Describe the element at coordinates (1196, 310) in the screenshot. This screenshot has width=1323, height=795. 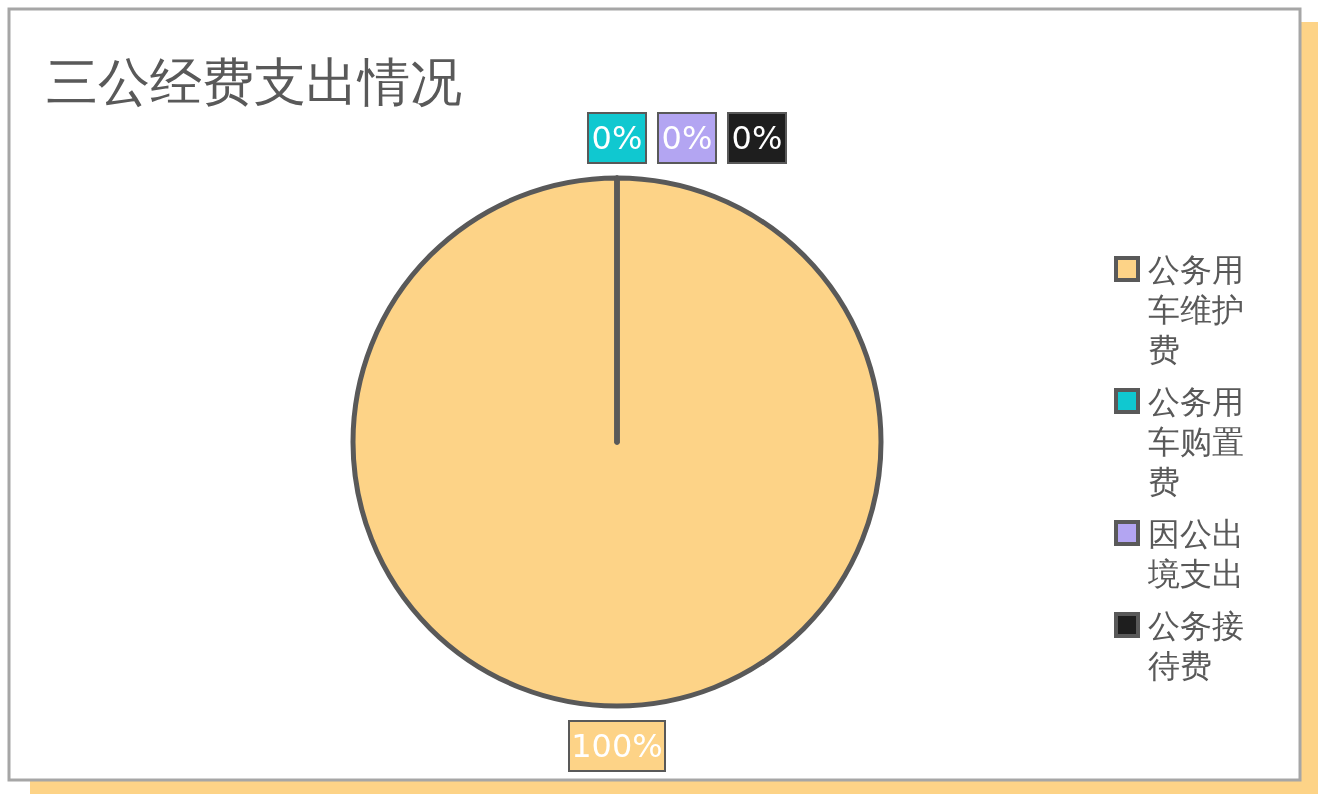
I see `legend-label: 公务用车维护费` at that location.